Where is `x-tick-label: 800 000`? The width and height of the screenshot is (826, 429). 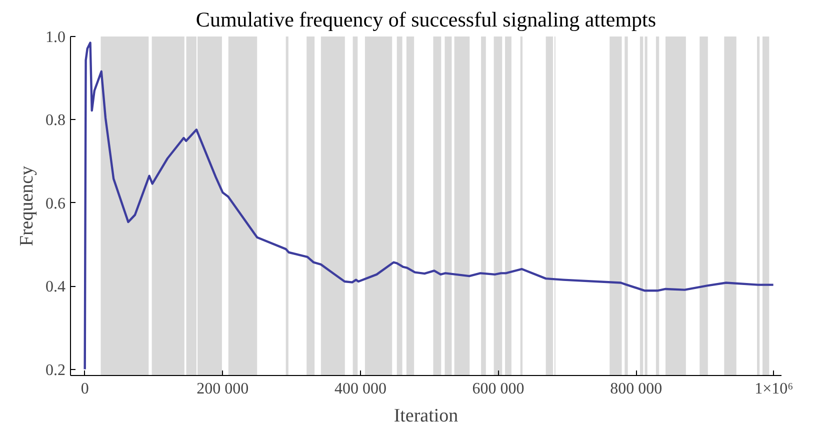 x-tick-label: 800 000 is located at coordinates (636, 389).